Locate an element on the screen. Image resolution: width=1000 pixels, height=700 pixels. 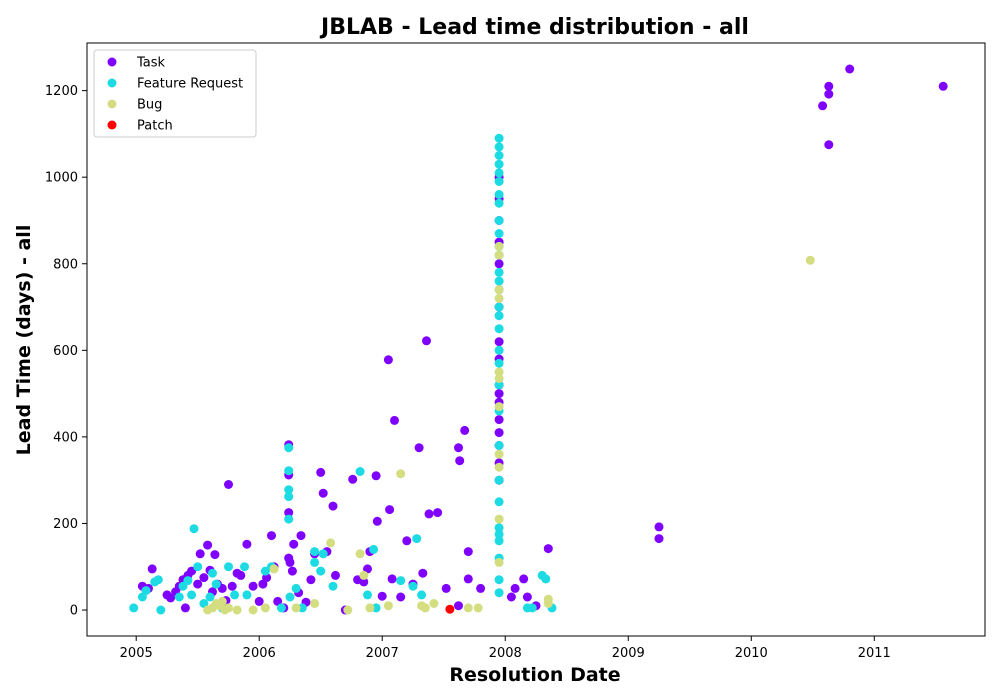
x-axis: 2005 2006 2007 2008 2009 2010 2011 is located at coordinates (505, 648).